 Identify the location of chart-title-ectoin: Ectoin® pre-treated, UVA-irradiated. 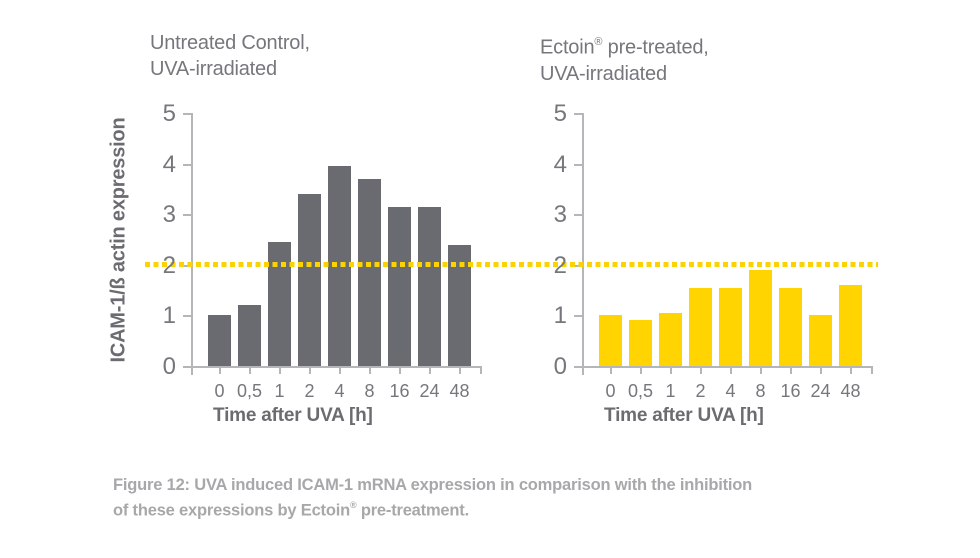
(624, 58).